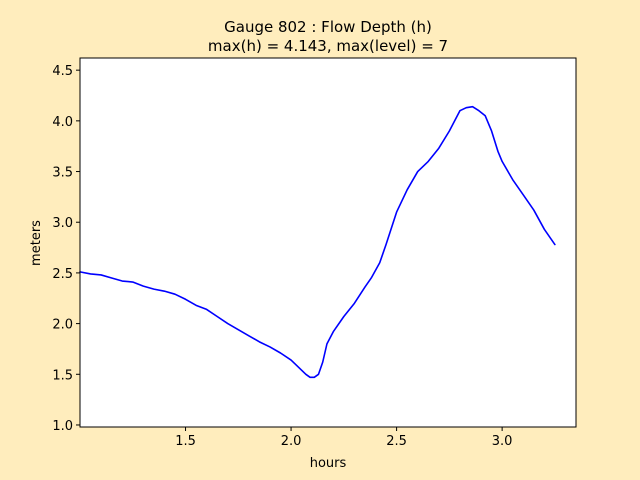  I want to click on y-tick-label: 1.5, so click(62, 375).